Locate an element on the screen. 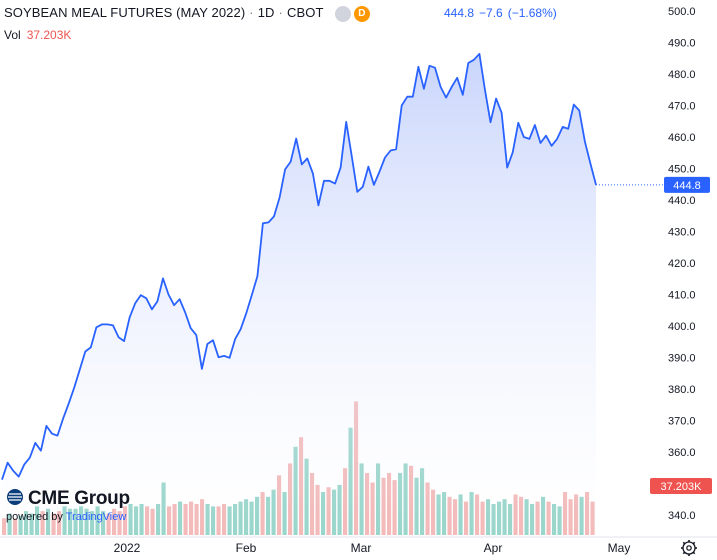 The height and width of the screenshot is (560, 717). y-tick-label: 370.0 is located at coordinates (682, 422).